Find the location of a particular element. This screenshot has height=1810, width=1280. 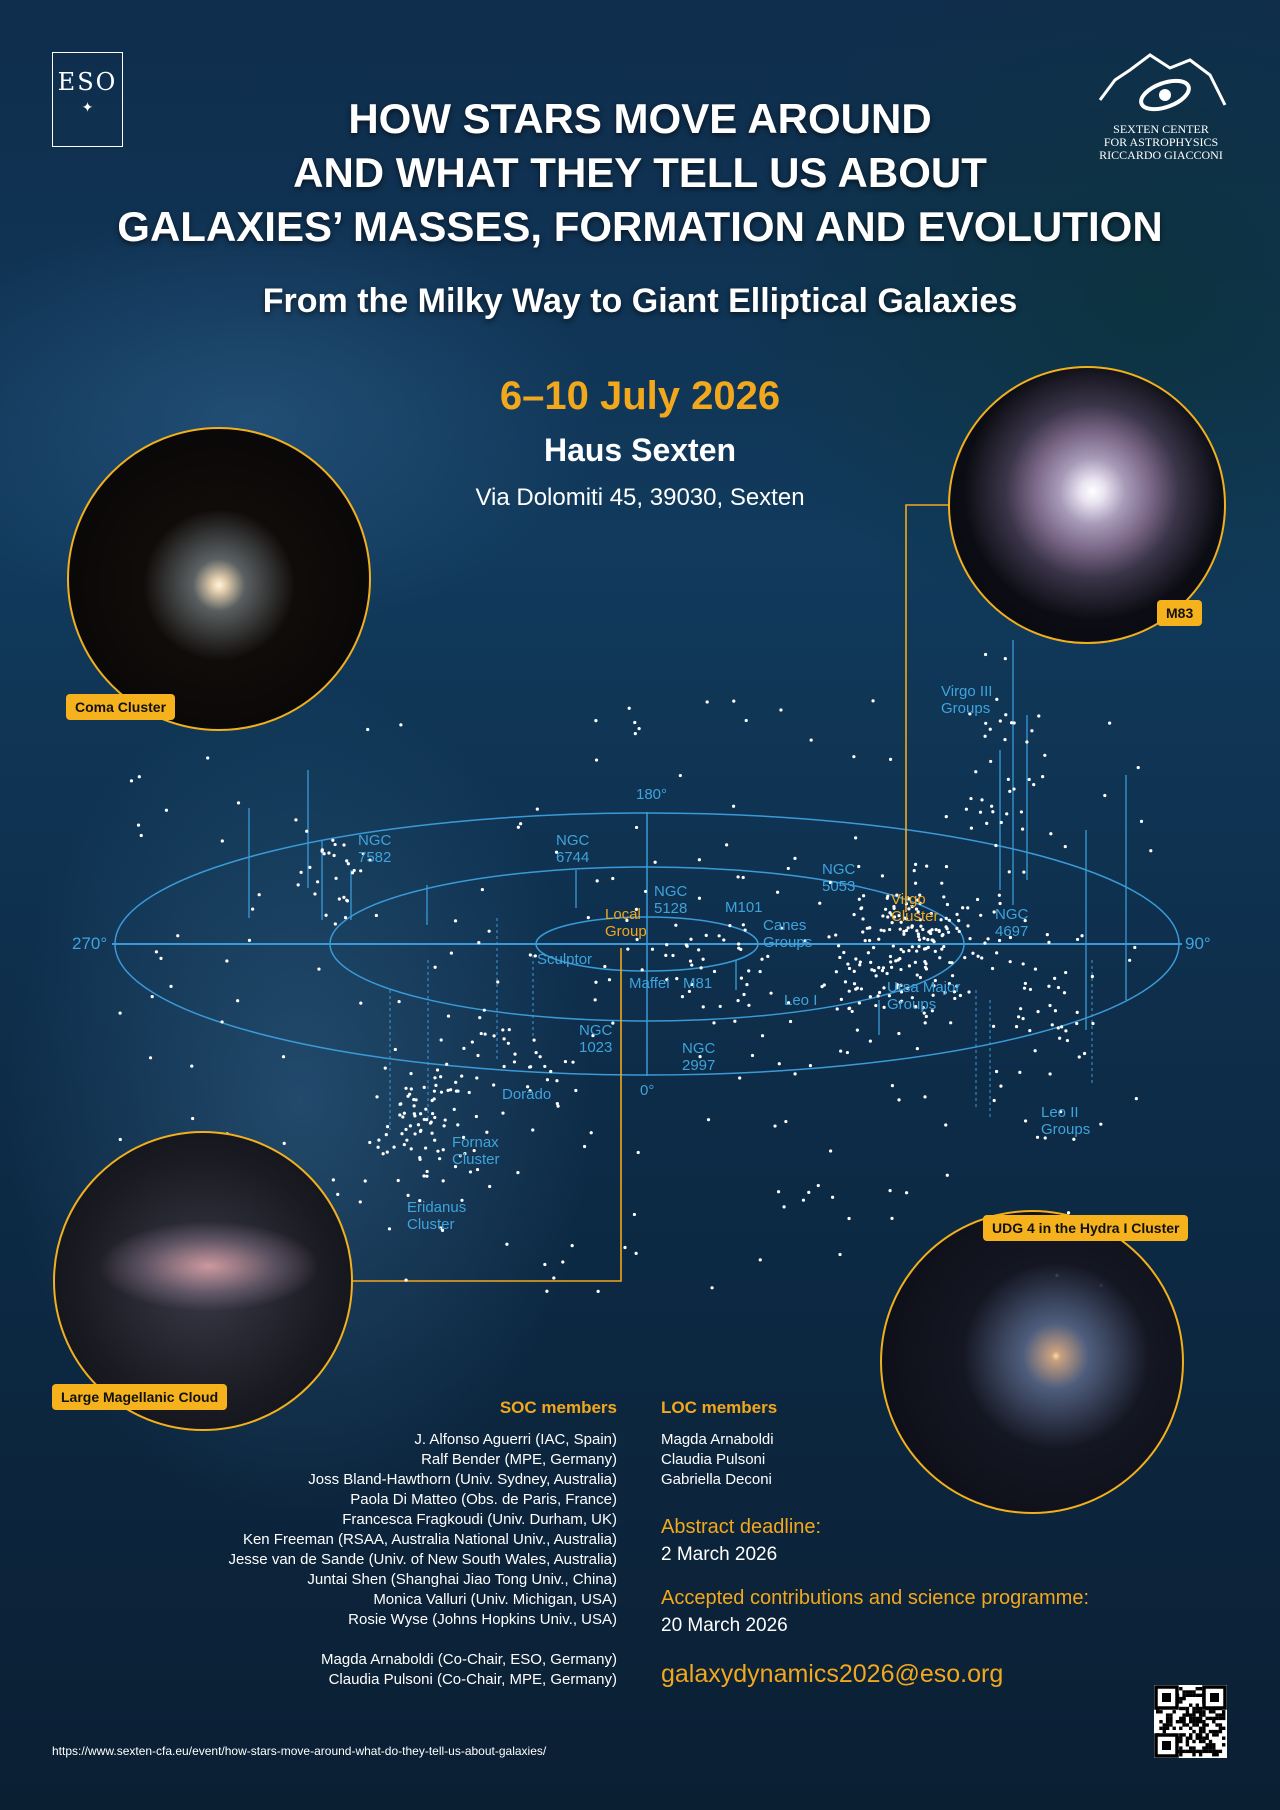

soc-chair: Magda Arnaboldi (Co-Chair, ESO, Germany) is located at coordinates (469, 1659).